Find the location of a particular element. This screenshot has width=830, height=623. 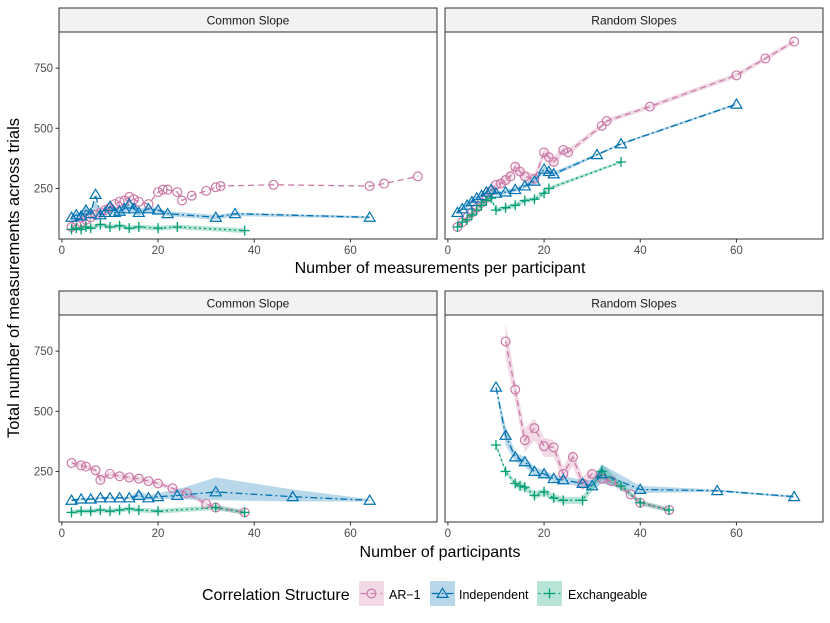

legend-label: AR−1 is located at coordinates (405, 595).